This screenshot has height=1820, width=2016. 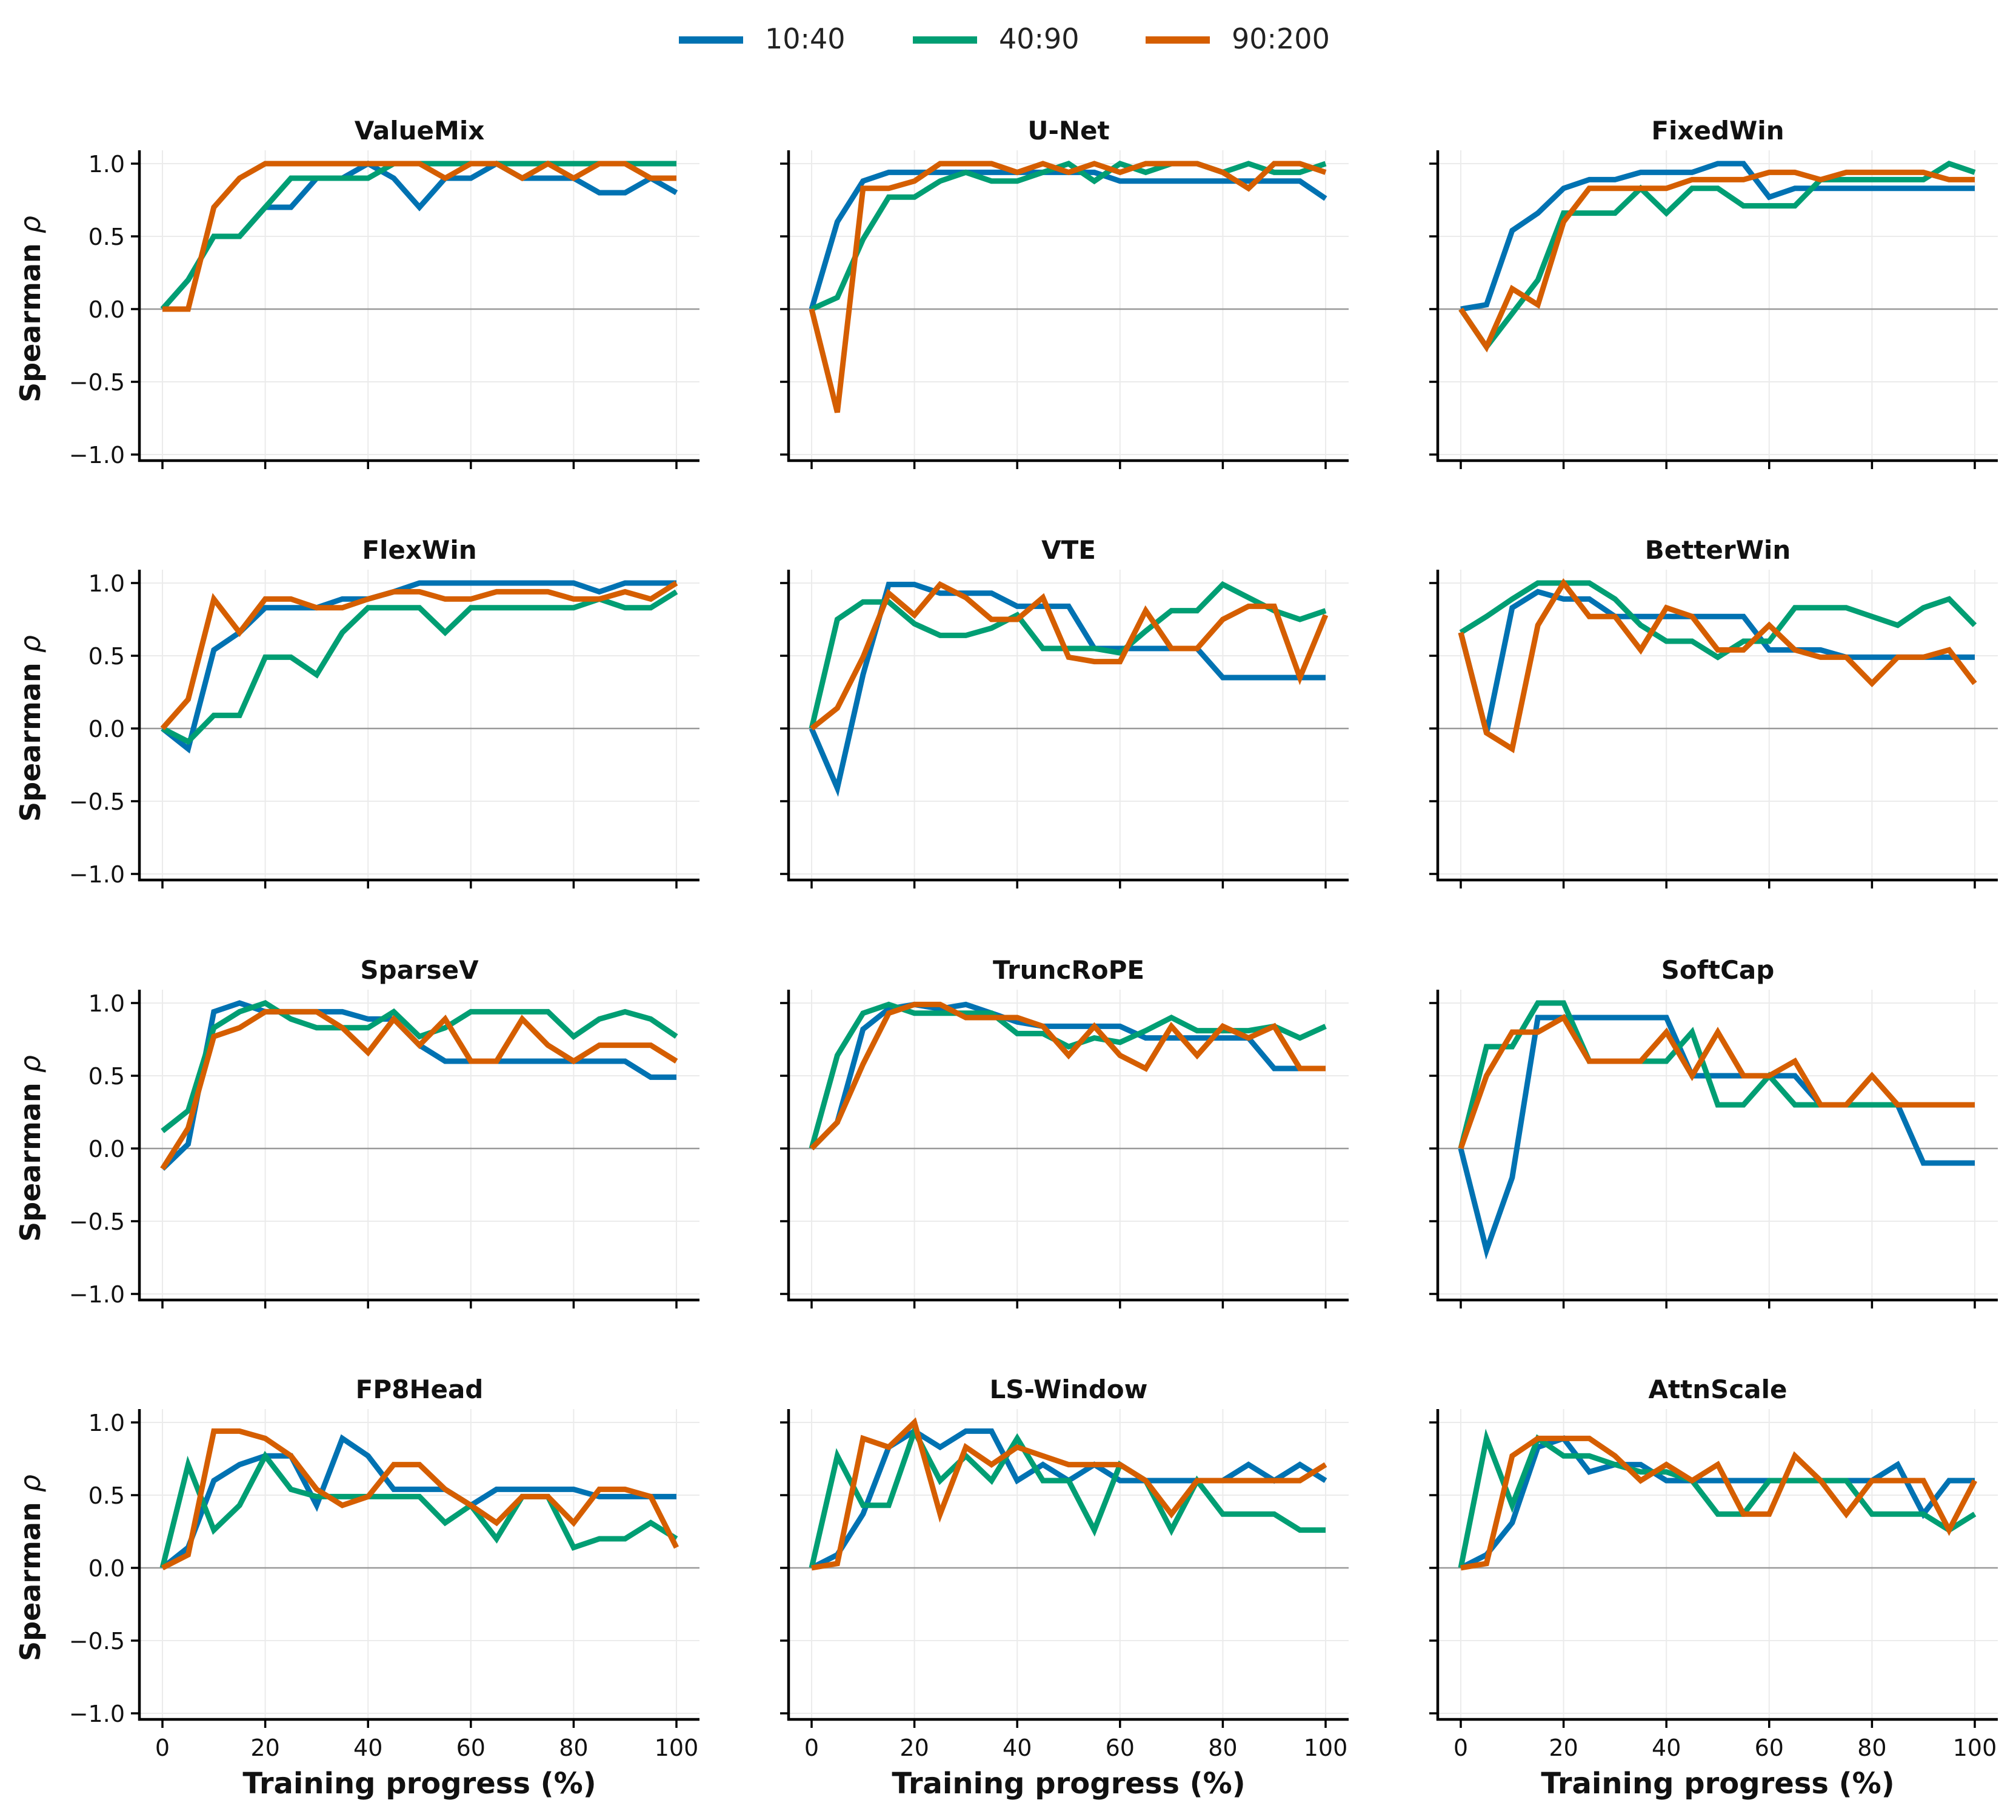 I want to click on panel-valuemix: 1.0 0.5 0.0 −0.5 −1.0 ValueMix Spearman ρ, so click(x=356, y=292).